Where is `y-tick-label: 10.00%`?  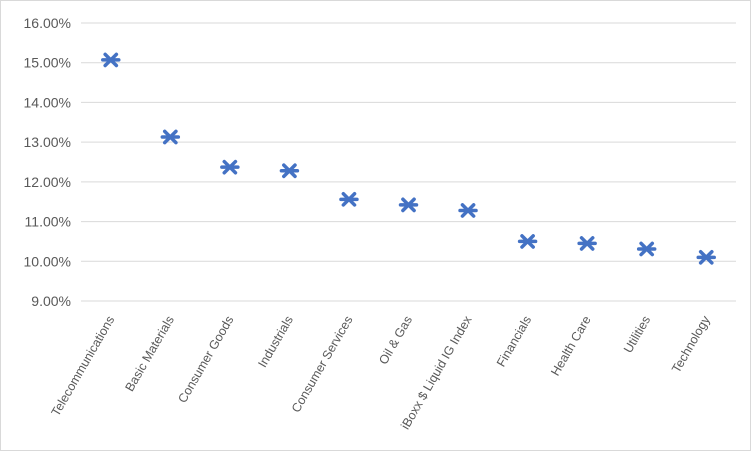
y-tick-label: 10.00% is located at coordinates (47, 261).